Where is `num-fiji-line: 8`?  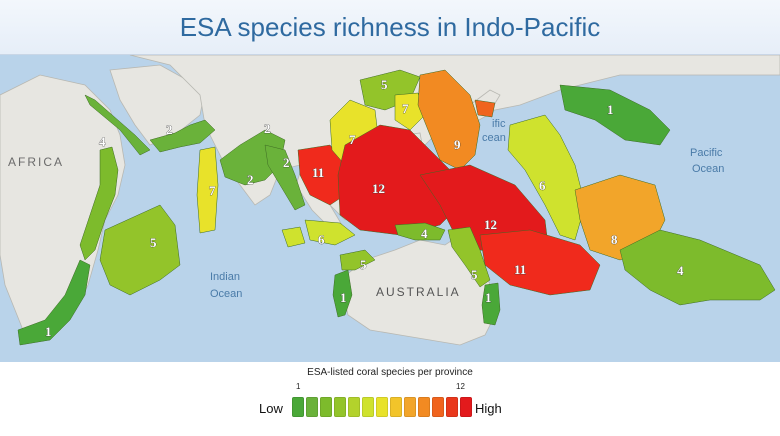
num-fiji-line: 8 is located at coordinates (614, 239).